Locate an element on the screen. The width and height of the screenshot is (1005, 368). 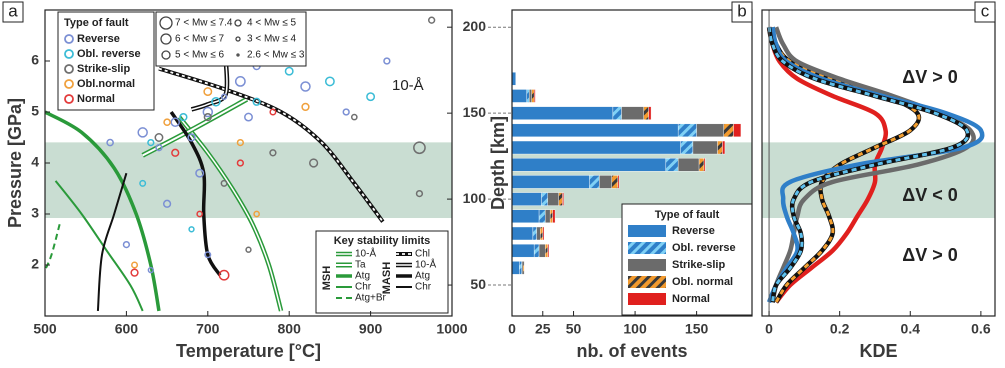
y-tick-label: 5 is located at coordinates (35, 111).